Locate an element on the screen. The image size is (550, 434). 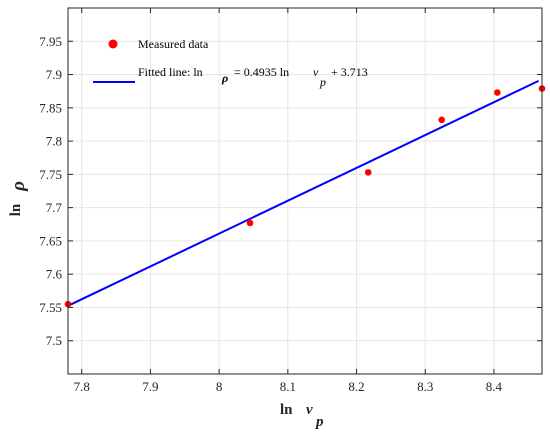
x-tick-label: 7.8 is located at coordinates (82, 386).